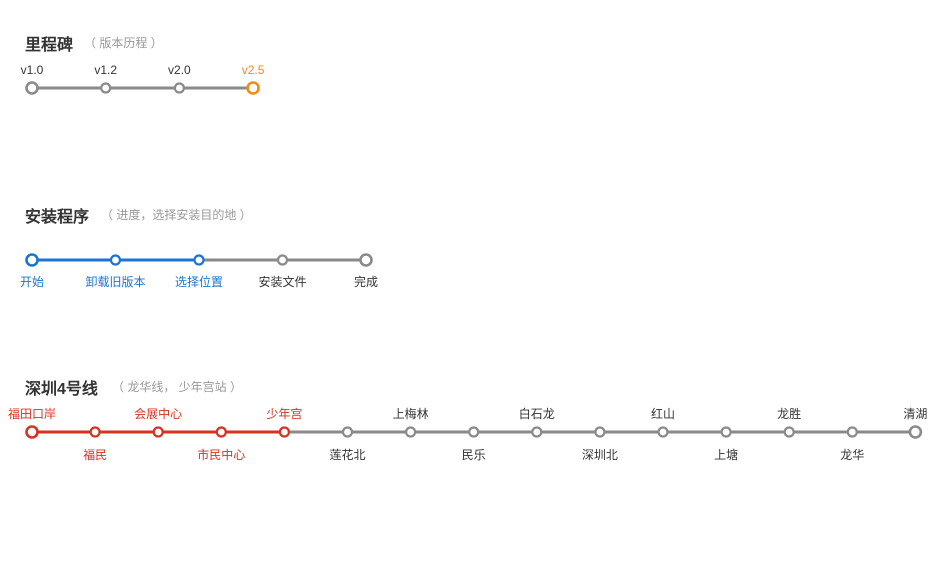 This screenshot has width=949, height=570. I want to click on metro-step-label: 会展中心, so click(158, 414).